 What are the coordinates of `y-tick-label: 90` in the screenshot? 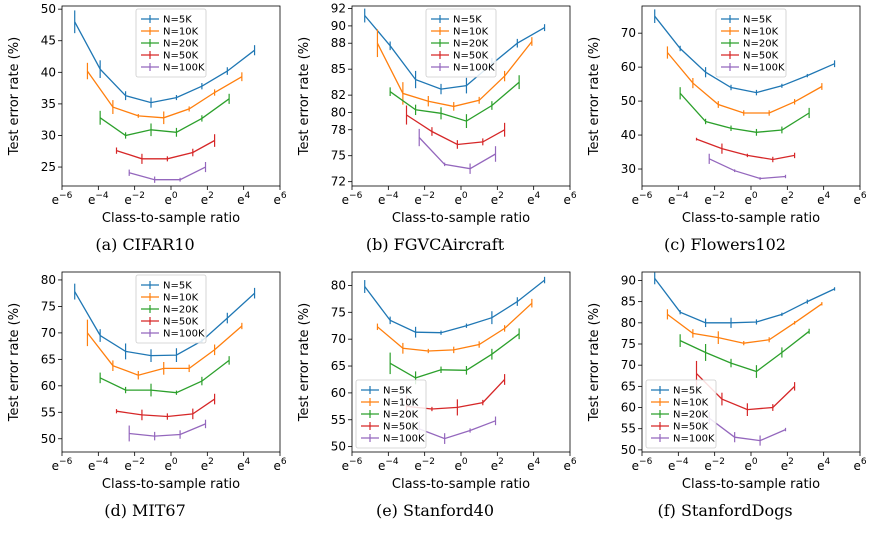 It's located at (338, 26).